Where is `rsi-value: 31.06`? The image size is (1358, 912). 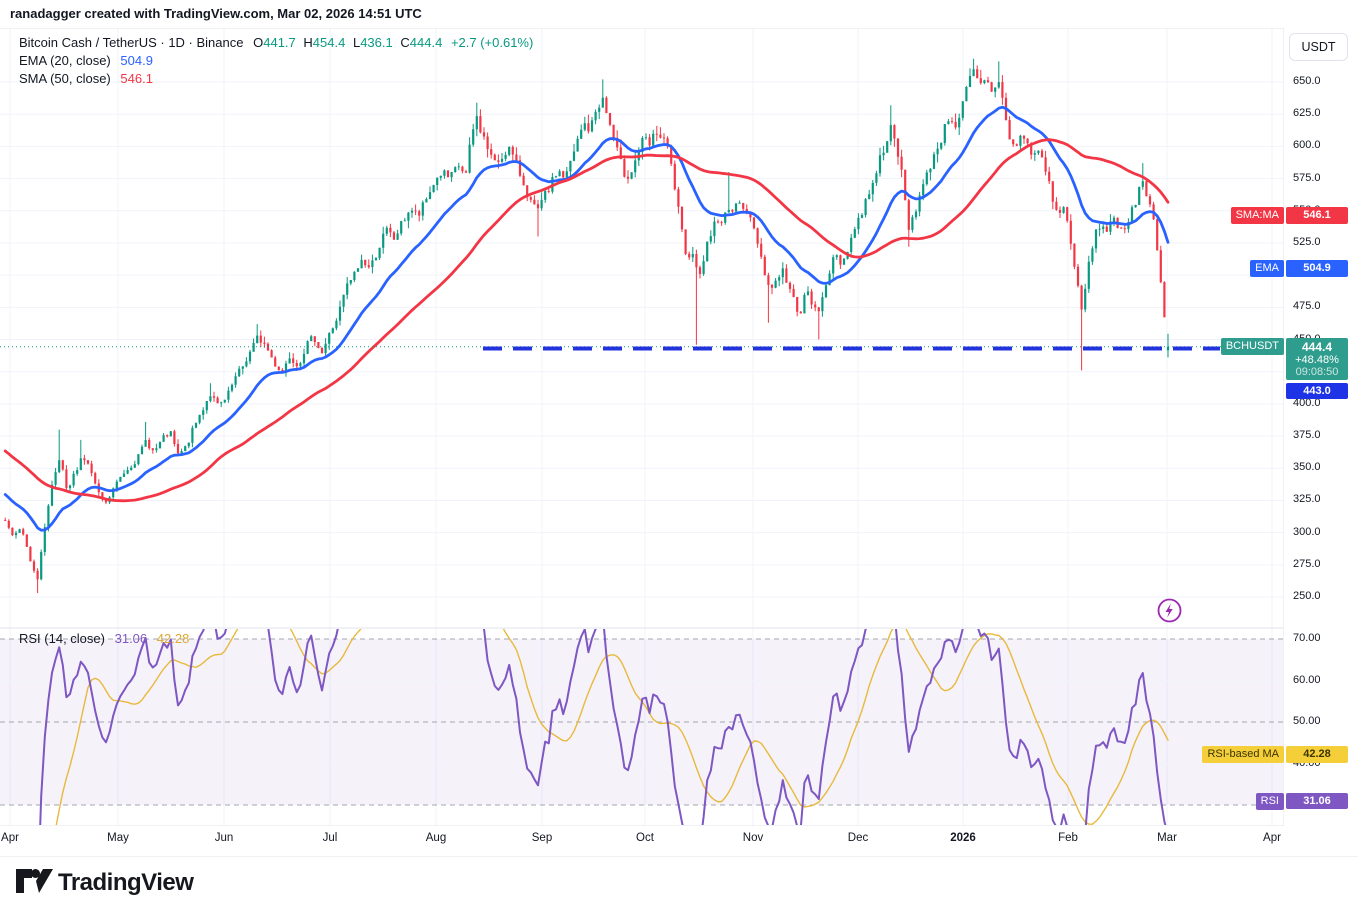
rsi-value: 31.06 is located at coordinates (131, 638).